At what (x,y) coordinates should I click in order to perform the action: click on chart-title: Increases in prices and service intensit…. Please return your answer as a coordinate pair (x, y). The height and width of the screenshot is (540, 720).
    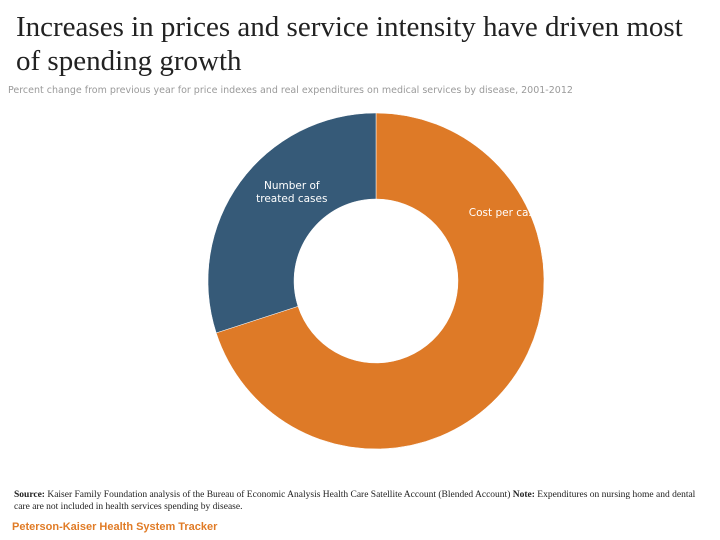
    Looking at the image, I should click on (349, 44).